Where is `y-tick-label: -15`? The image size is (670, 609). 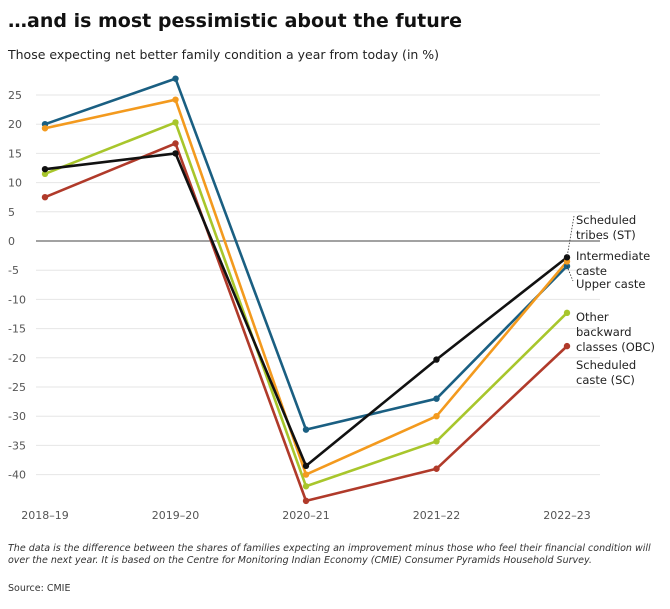 y-tick-label: -15 is located at coordinates (17, 329).